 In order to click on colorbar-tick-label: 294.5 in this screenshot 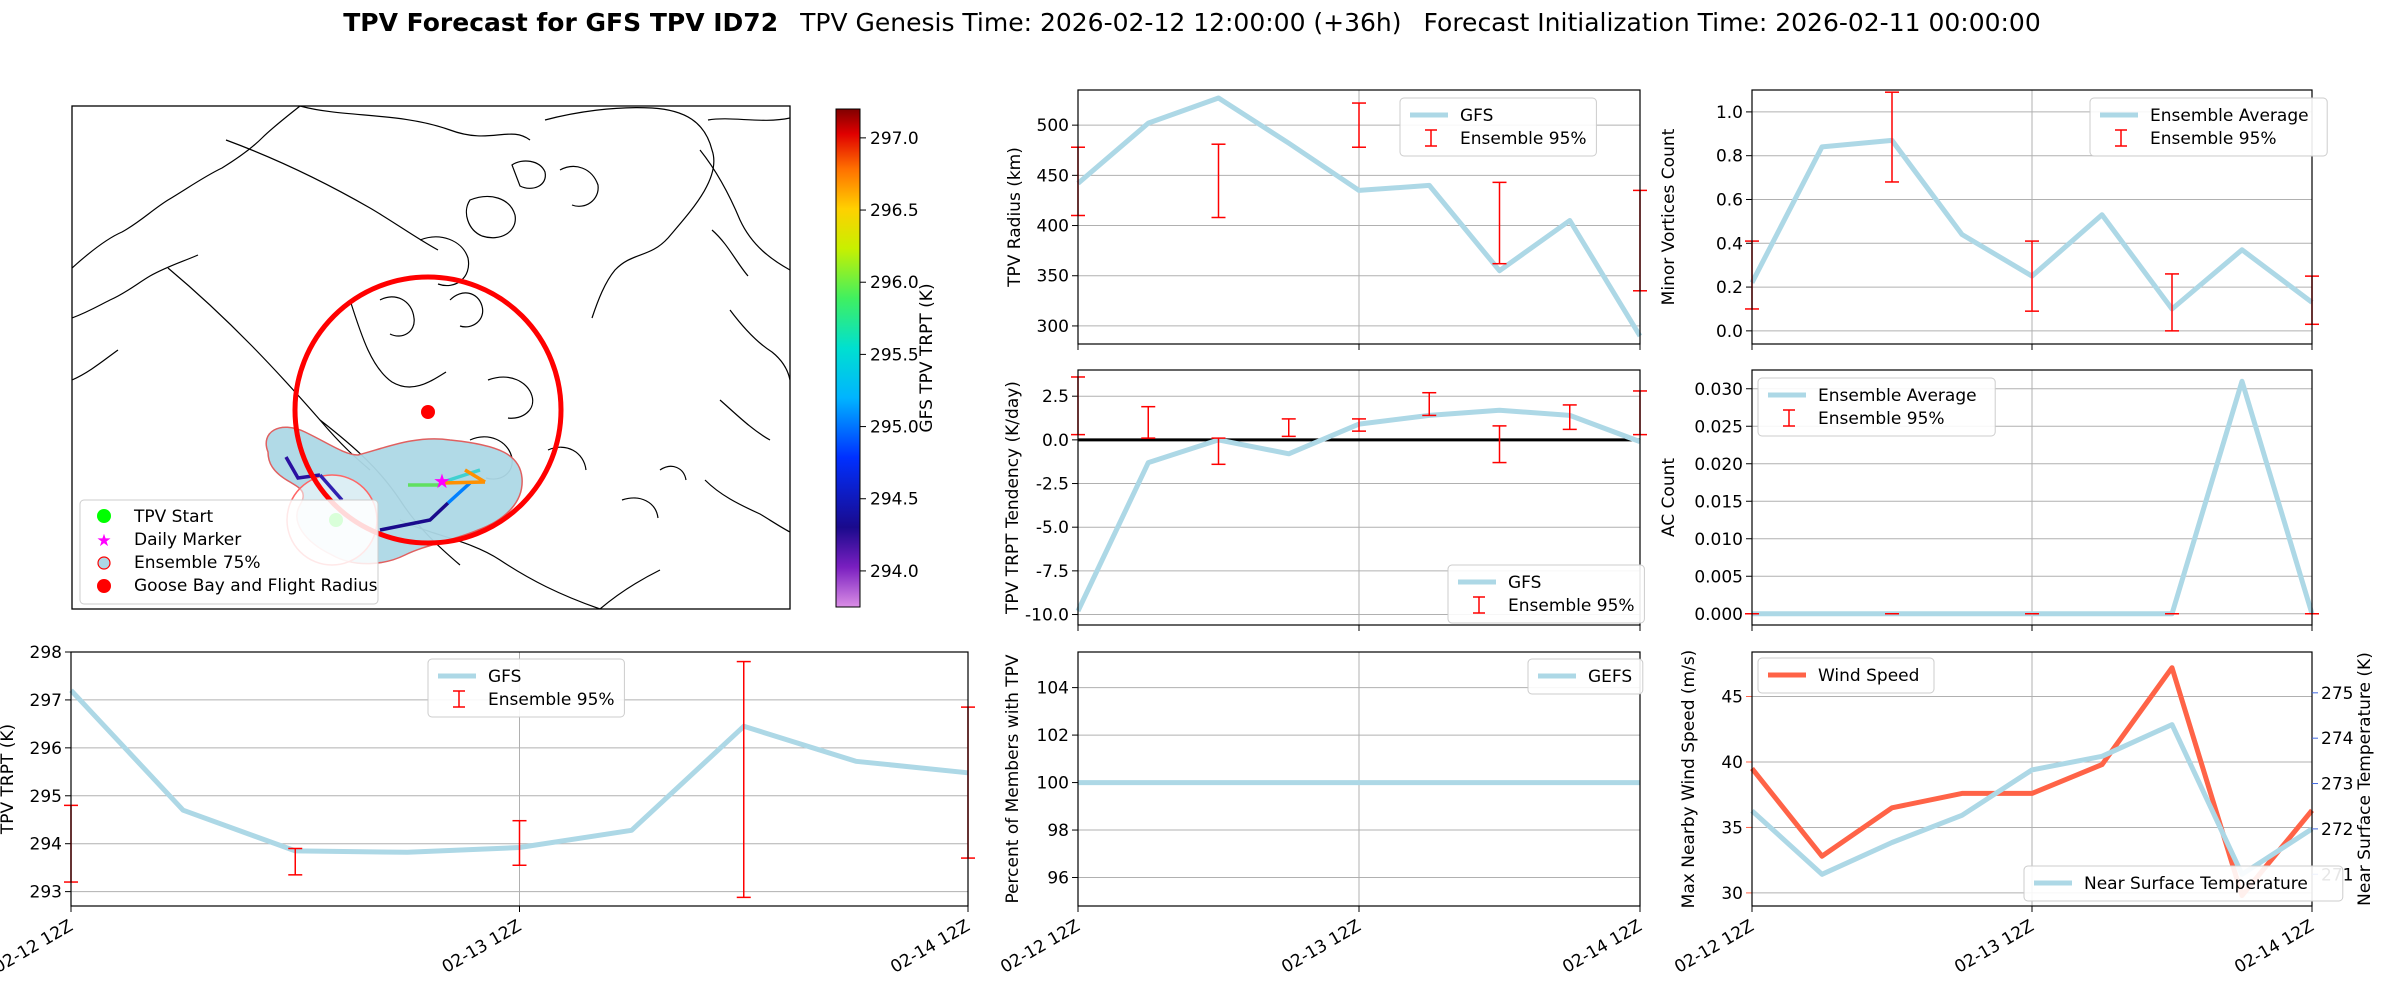, I will do `click(894, 500)`.